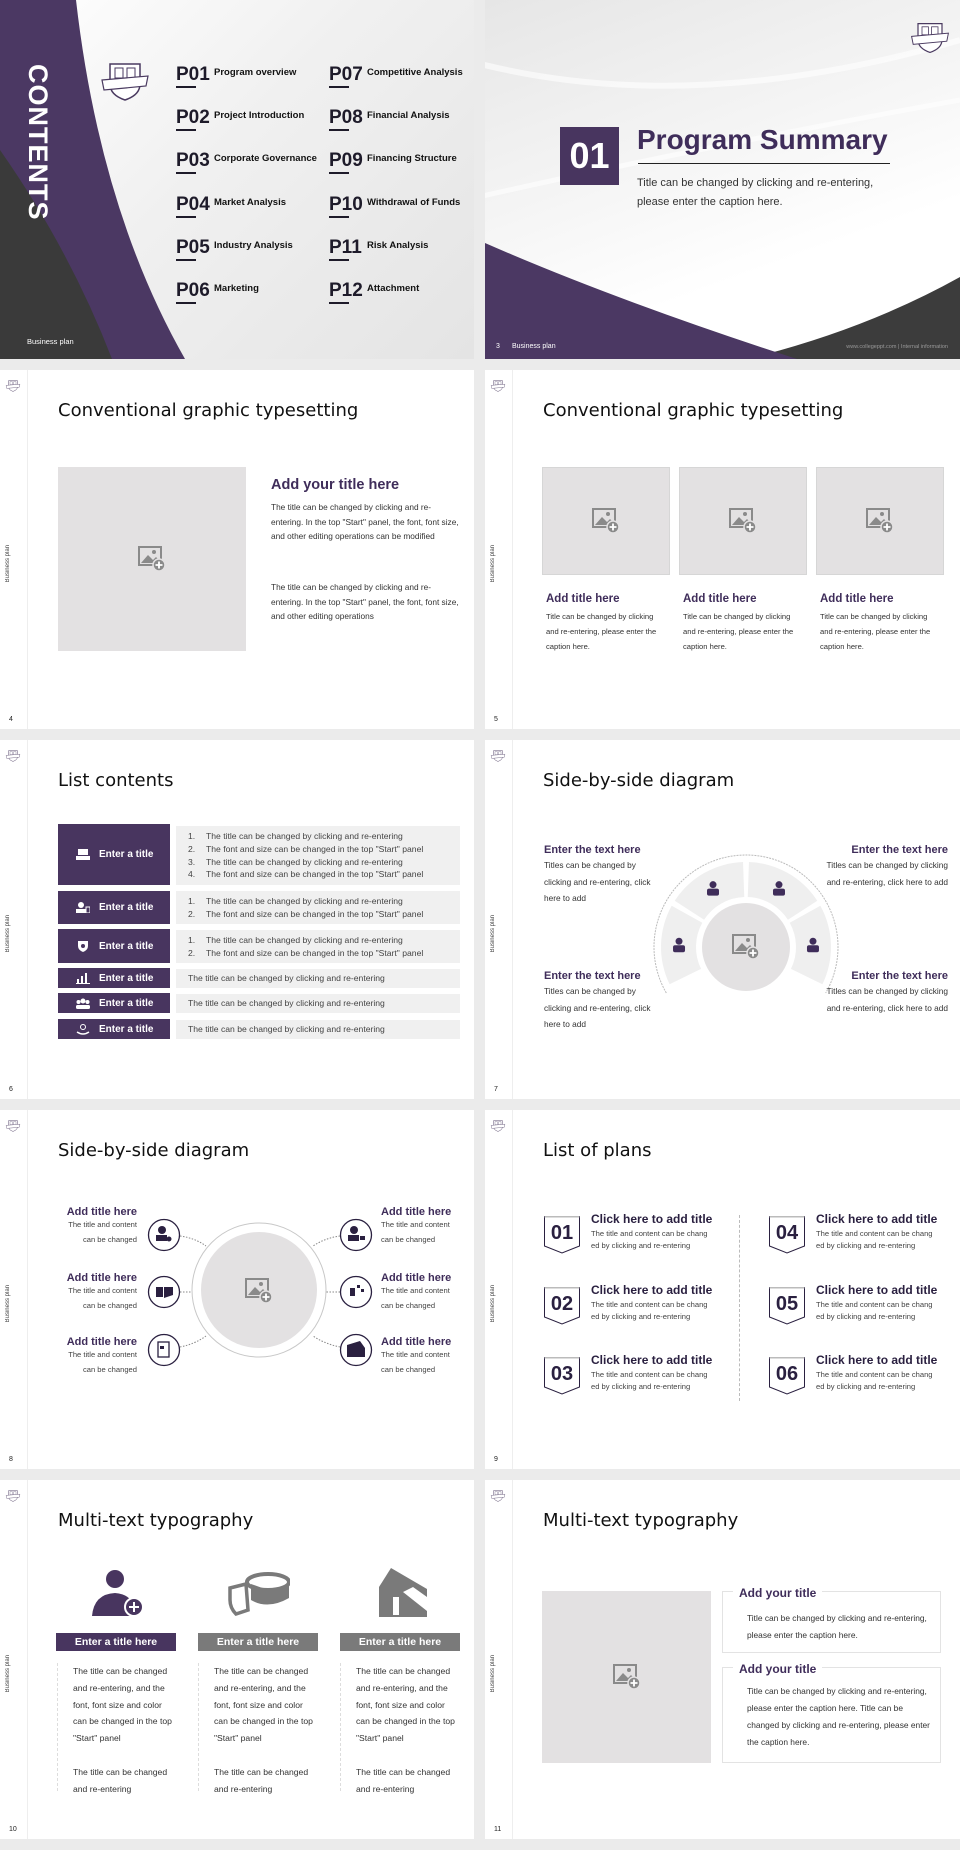  Describe the element at coordinates (236, 76) in the screenshot. I see `contents-item: P01 Program overview` at that location.